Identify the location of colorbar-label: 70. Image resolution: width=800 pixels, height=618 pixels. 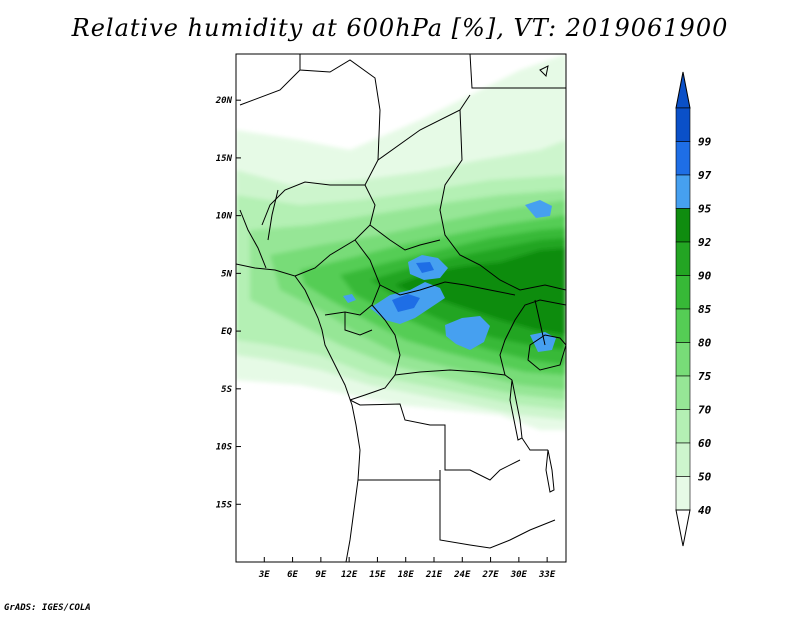
(705, 410).